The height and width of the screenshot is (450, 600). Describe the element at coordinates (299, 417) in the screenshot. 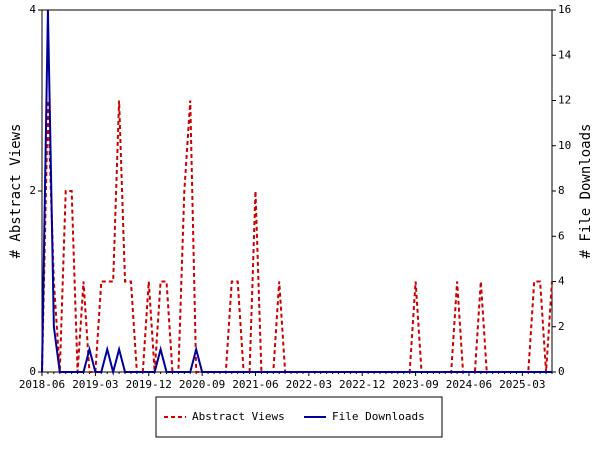

I see `legend-box` at that location.